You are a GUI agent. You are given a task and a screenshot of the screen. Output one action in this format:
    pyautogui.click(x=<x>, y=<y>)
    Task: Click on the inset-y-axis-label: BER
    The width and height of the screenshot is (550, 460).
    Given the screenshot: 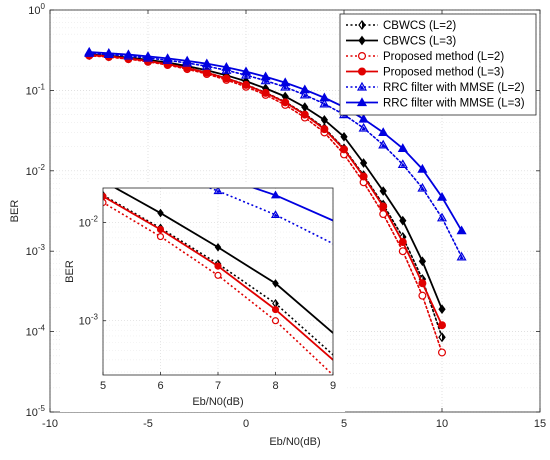 What is the action you would take?
    pyautogui.click(x=70, y=271)
    